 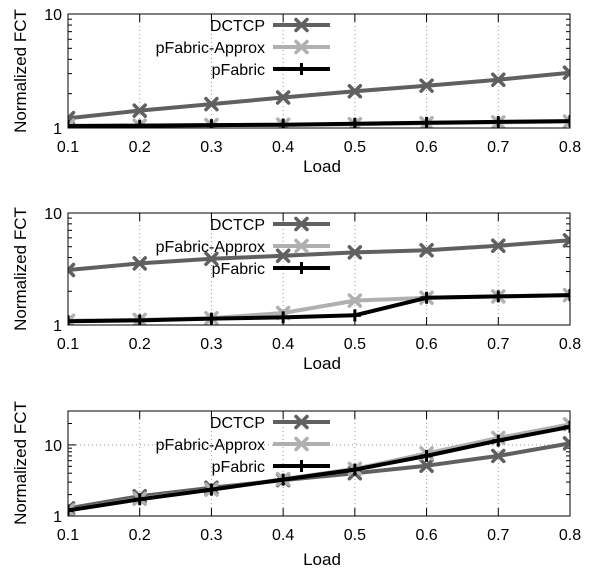 What do you see at coordinates (301, 69) in the screenshot?
I see `legend-marker-pfabric` at bounding box center [301, 69].